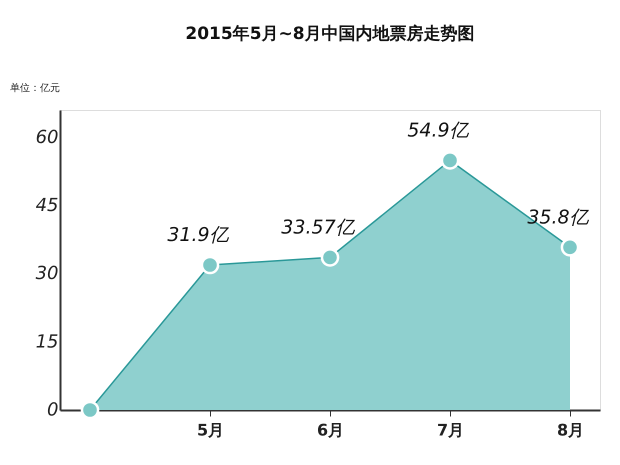 This screenshot has height=465, width=620. What do you see at coordinates (558, 217) in the screenshot?
I see `data-label: 35.8亿` at bounding box center [558, 217].